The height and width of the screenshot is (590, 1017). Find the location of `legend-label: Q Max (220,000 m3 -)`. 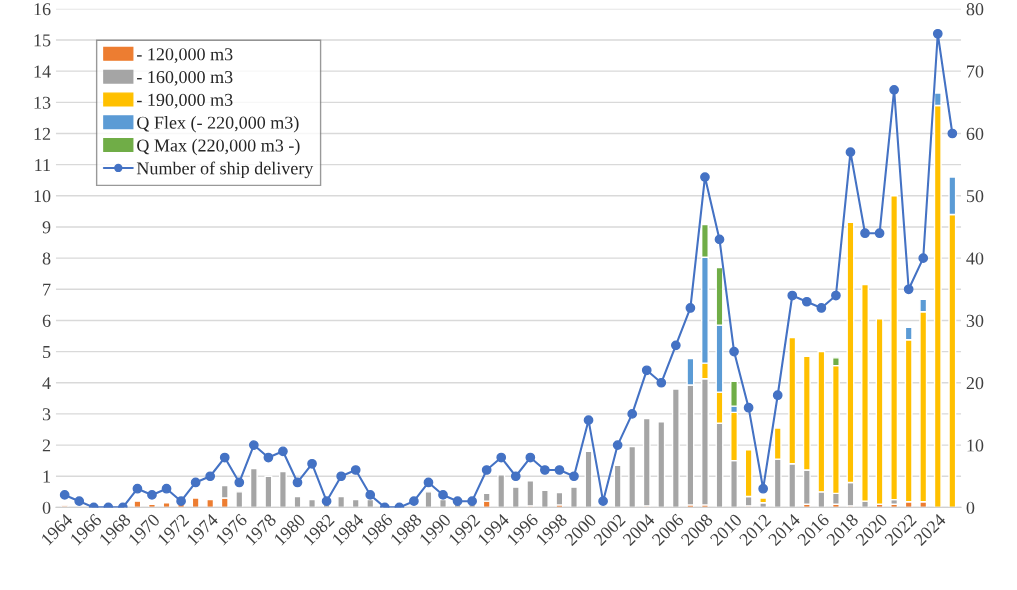

legend-label: Q Max (220,000 m3 -) is located at coordinates (218, 147).